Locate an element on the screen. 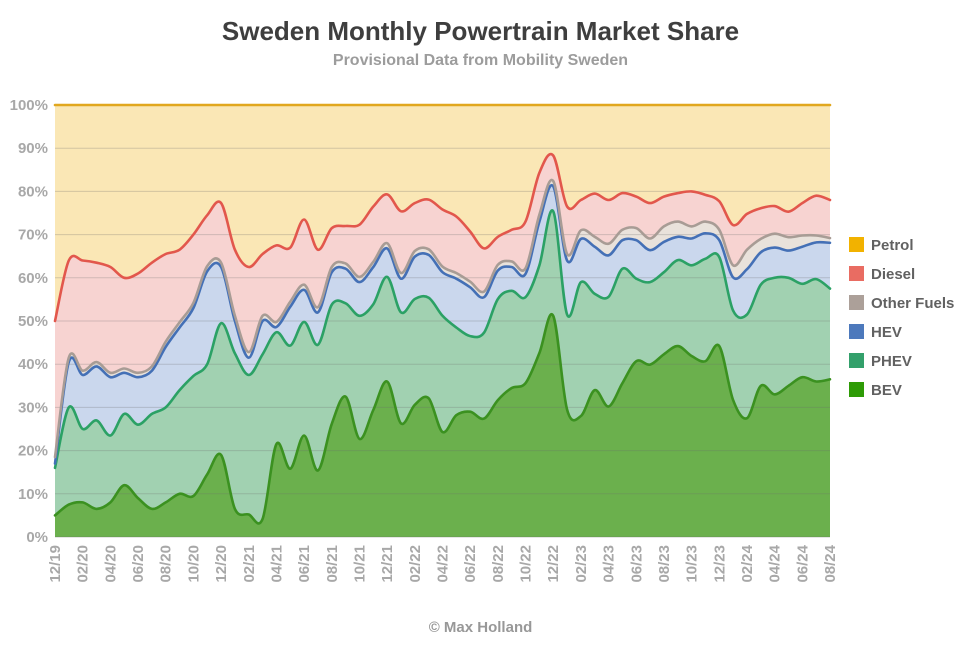  x-tick-label: 10/22 is located at coordinates (526, 564).